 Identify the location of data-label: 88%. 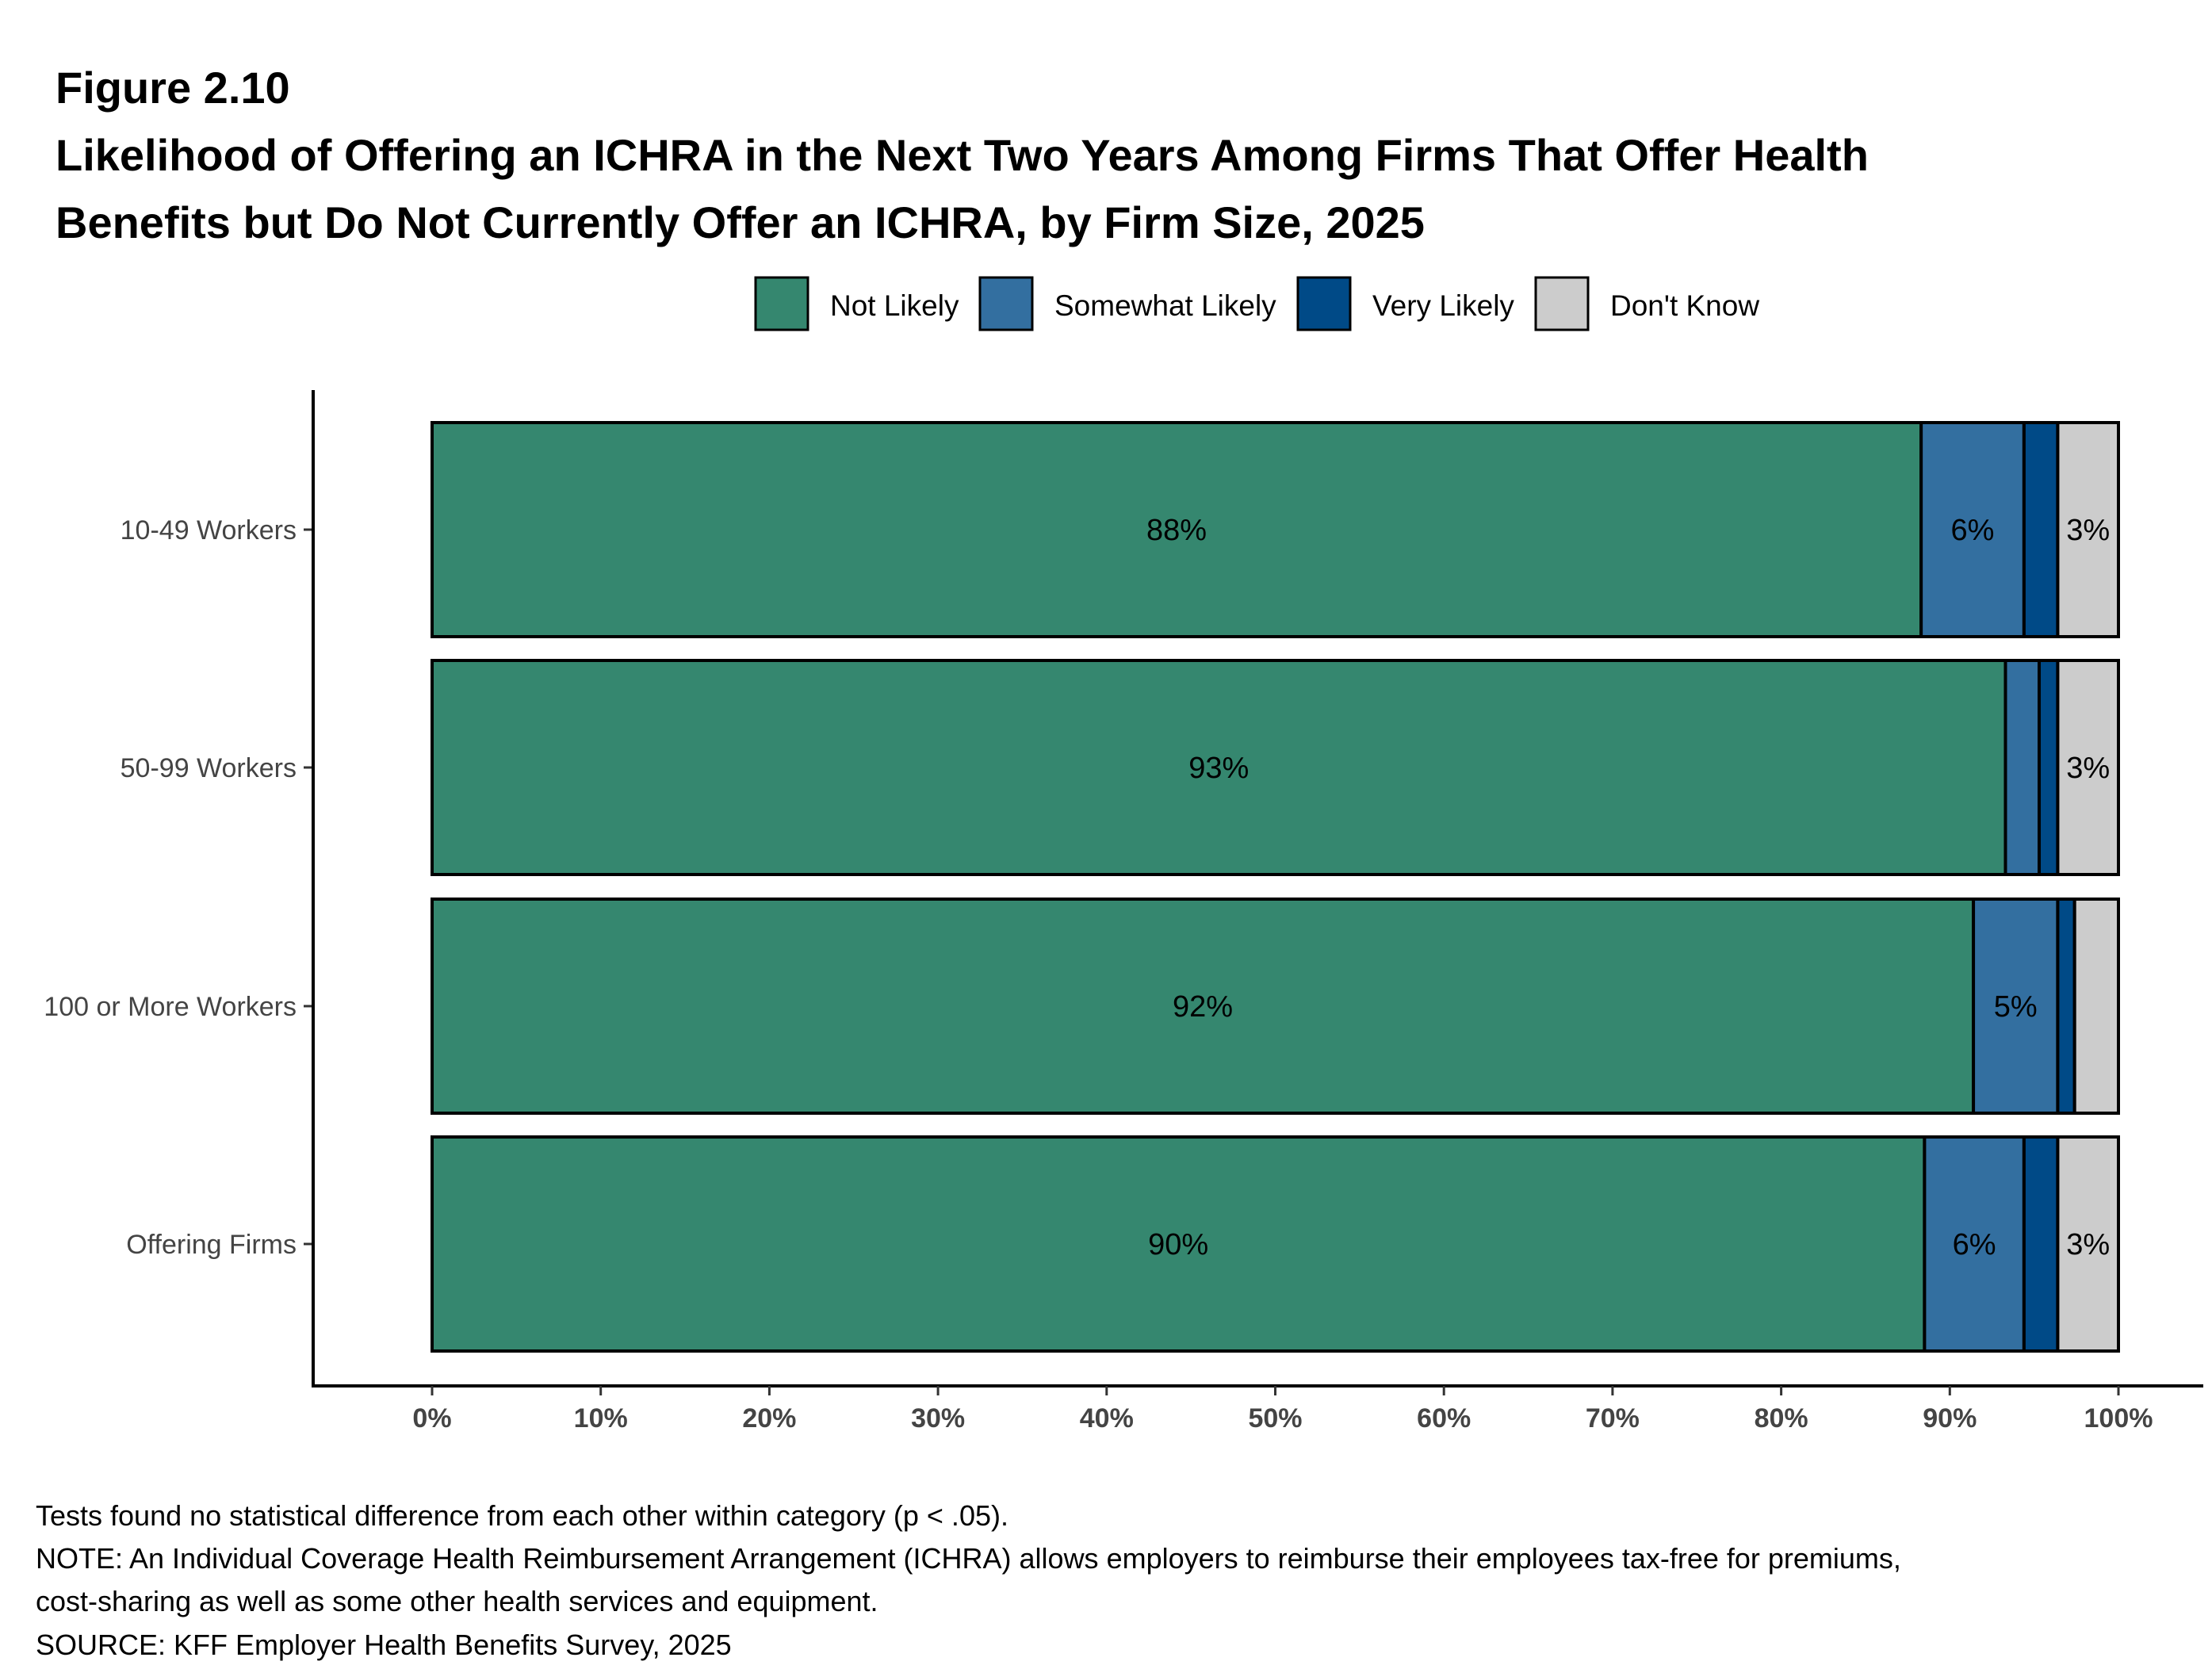
(1176, 530).